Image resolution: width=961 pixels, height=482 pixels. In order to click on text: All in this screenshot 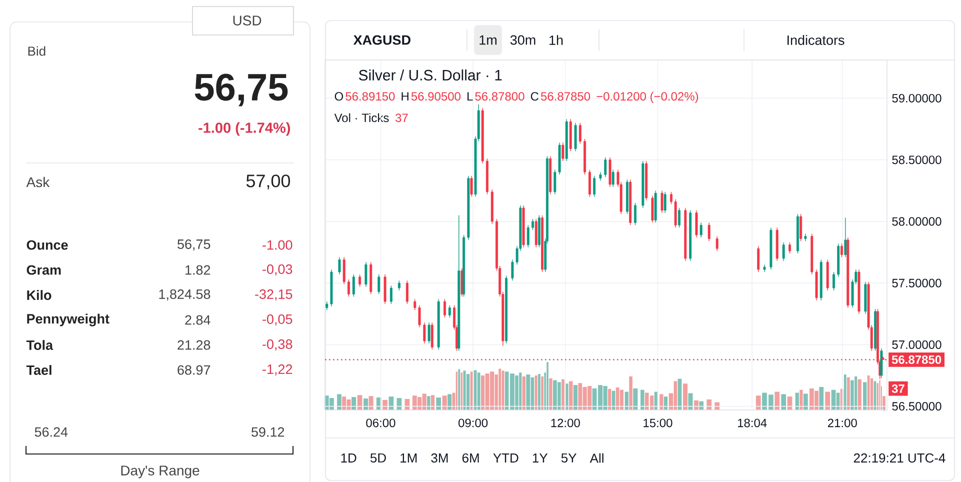, I will do `click(597, 458)`.